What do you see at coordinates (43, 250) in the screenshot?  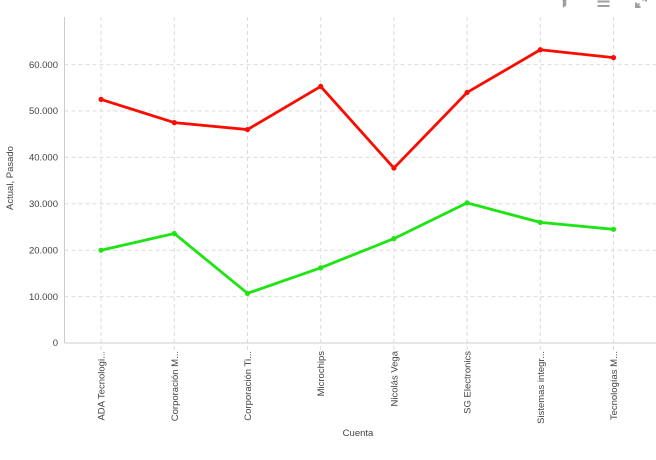 I see `y-tick-label: 20.000` at bounding box center [43, 250].